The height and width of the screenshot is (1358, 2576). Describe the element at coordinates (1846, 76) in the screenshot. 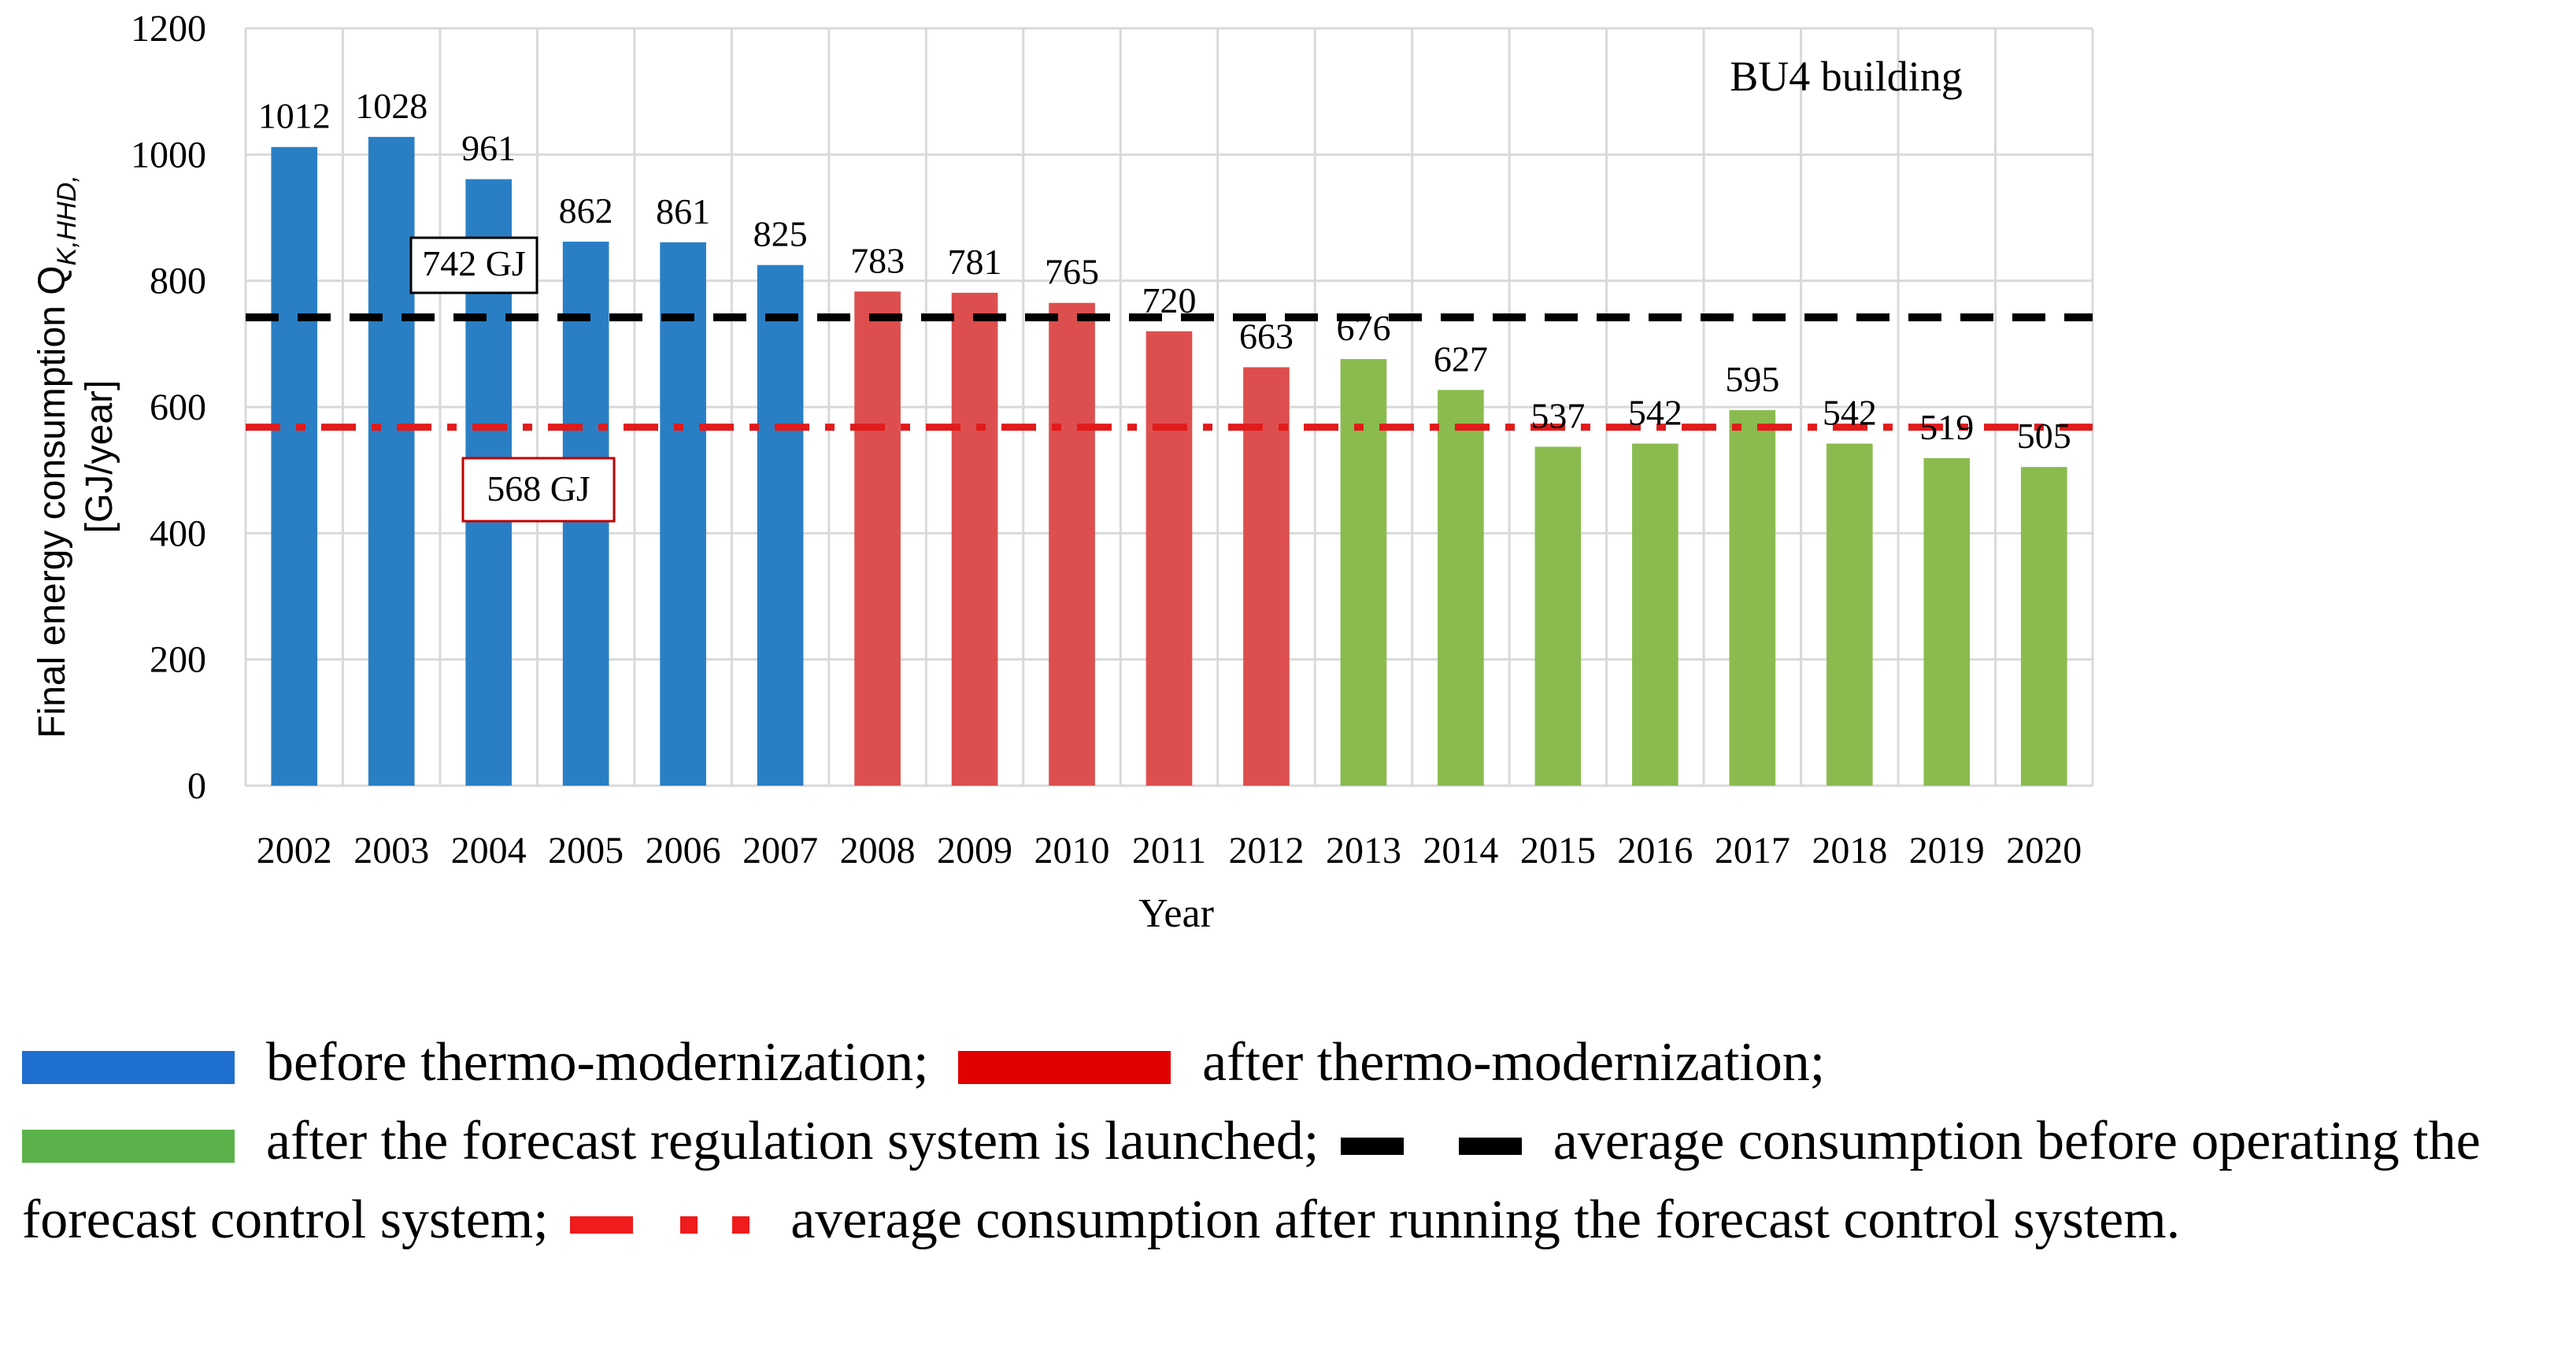

I see `chart-title: BU4 building` at that location.